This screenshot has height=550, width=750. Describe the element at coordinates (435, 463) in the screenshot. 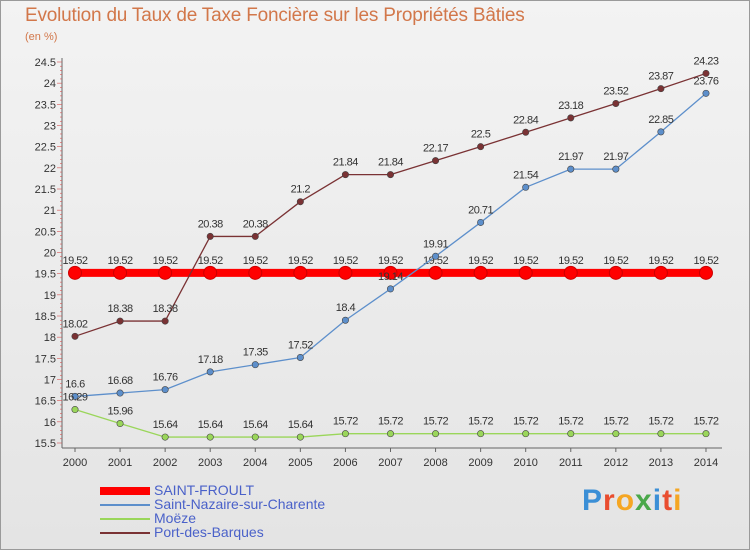

I see `x-tick-label: 2008` at that location.